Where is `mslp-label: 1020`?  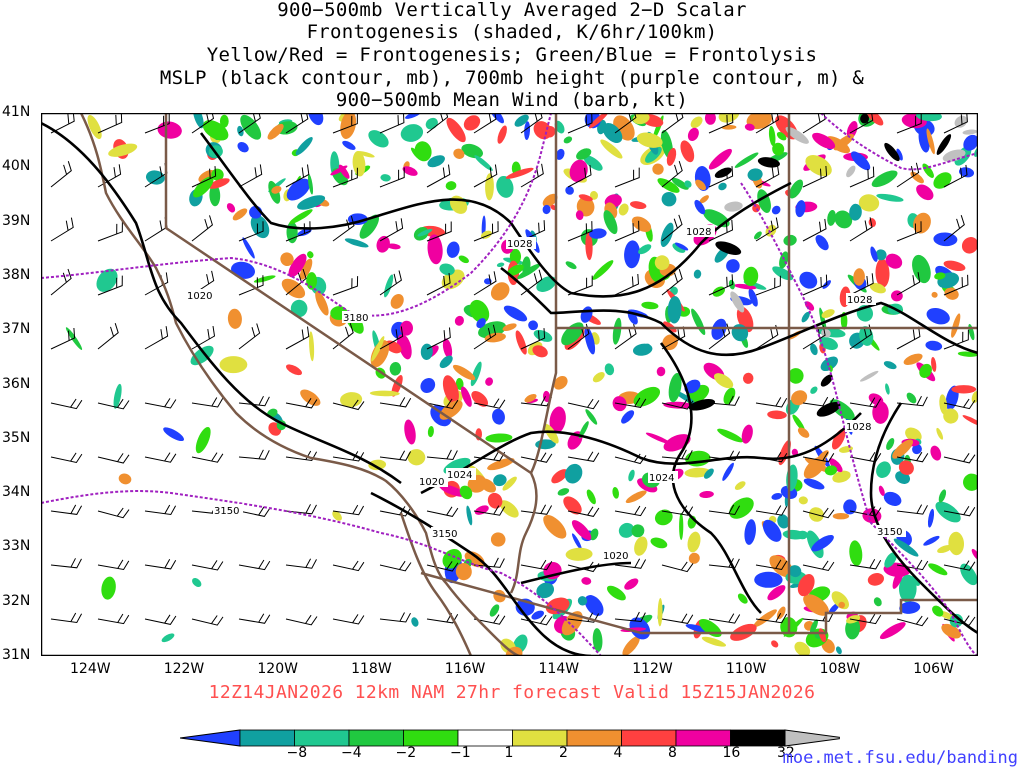 mslp-label: 1020 is located at coordinates (615, 556).